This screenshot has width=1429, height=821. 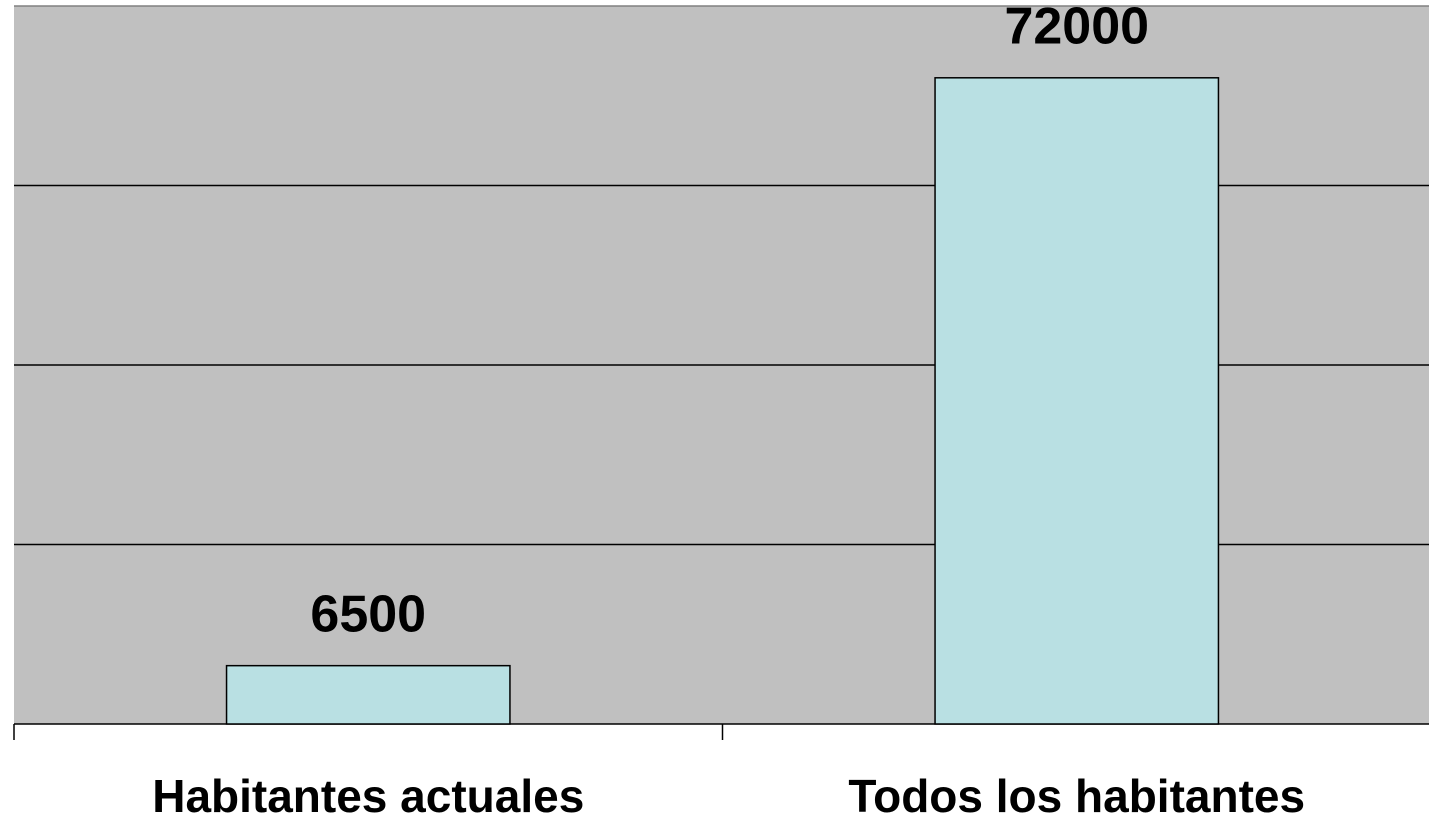 What do you see at coordinates (1076, 28) in the screenshot?
I see `value-label: 72000` at bounding box center [1076, 28].